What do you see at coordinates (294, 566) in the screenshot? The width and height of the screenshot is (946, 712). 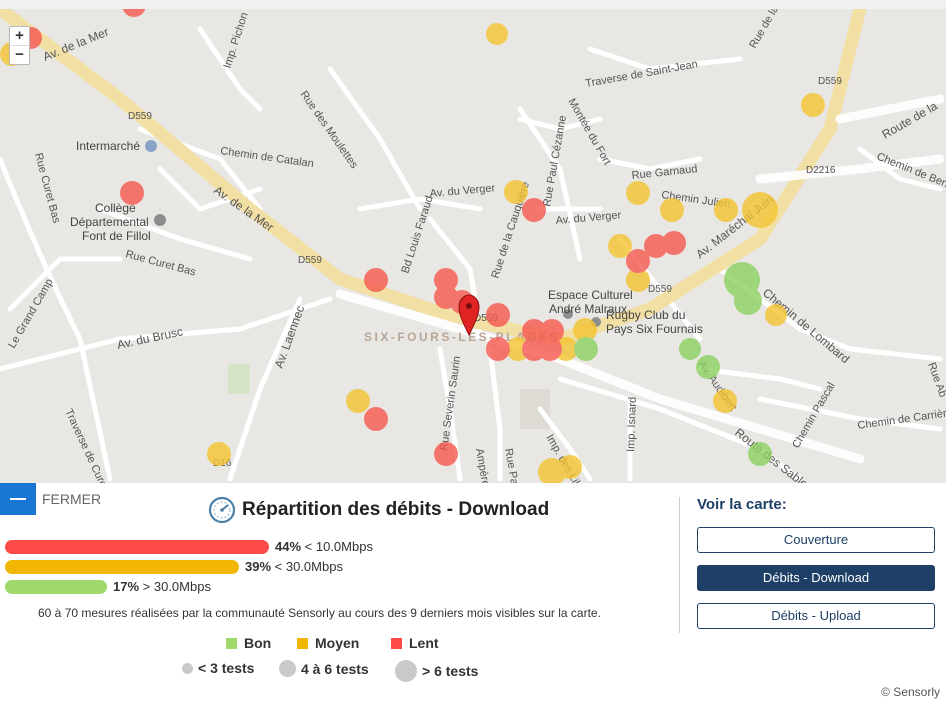 I see `bar-label: 39% < 30.0Mbps` at bounding box center [294, 566].